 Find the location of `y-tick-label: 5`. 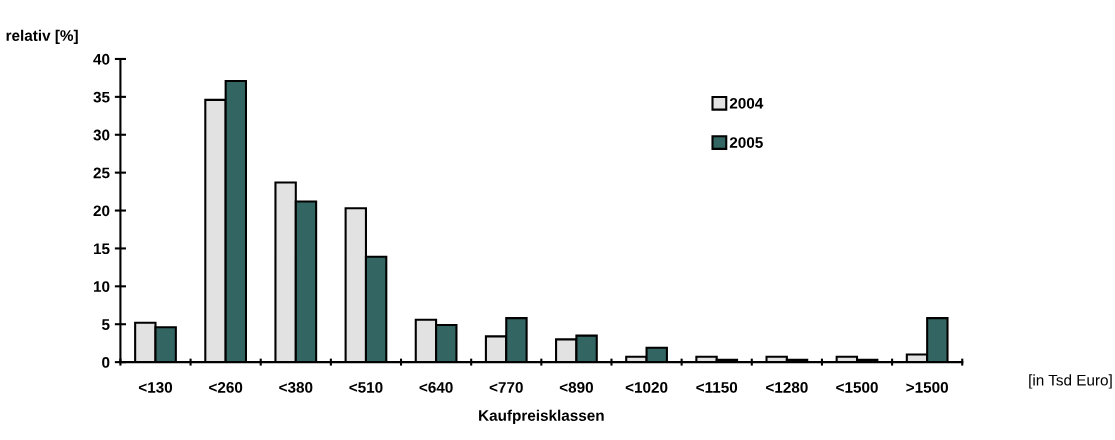

y-tick-label: 5 is located at coordinates (105, 324).